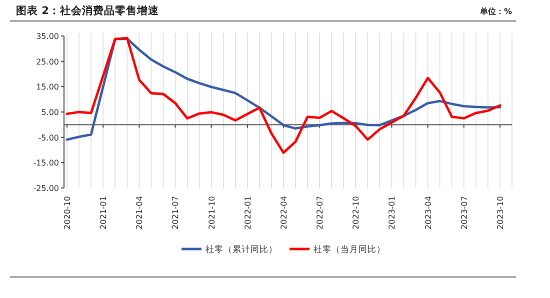 Image resolution: width=550 pixels, height=298 pixels. What do you see at coordinates (242, 249) in the screenshot?
I see `legend-label: 社零（累计同比）` at bounding box center [242, 249].